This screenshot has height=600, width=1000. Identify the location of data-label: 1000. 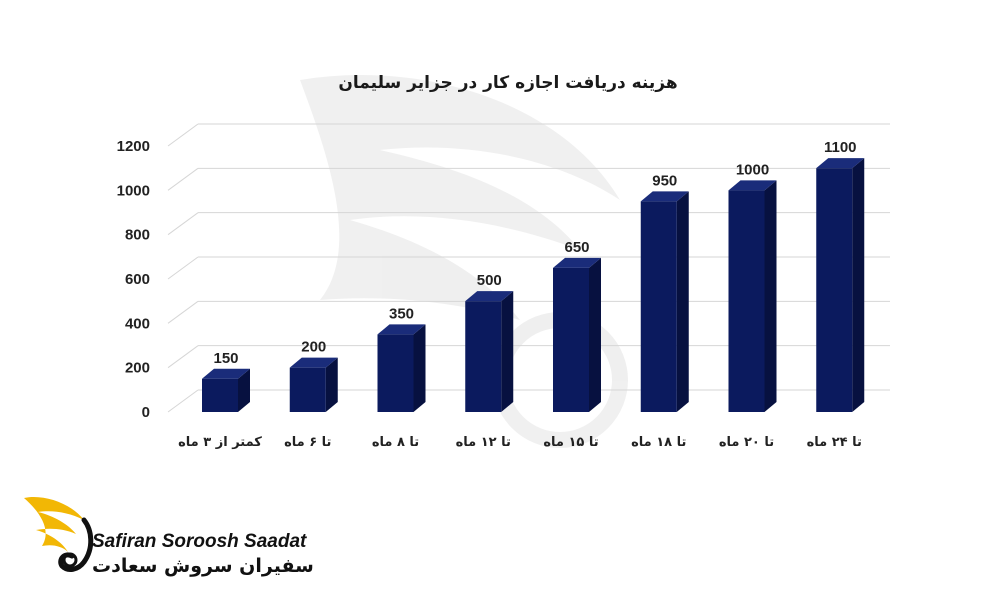
(752, 169).